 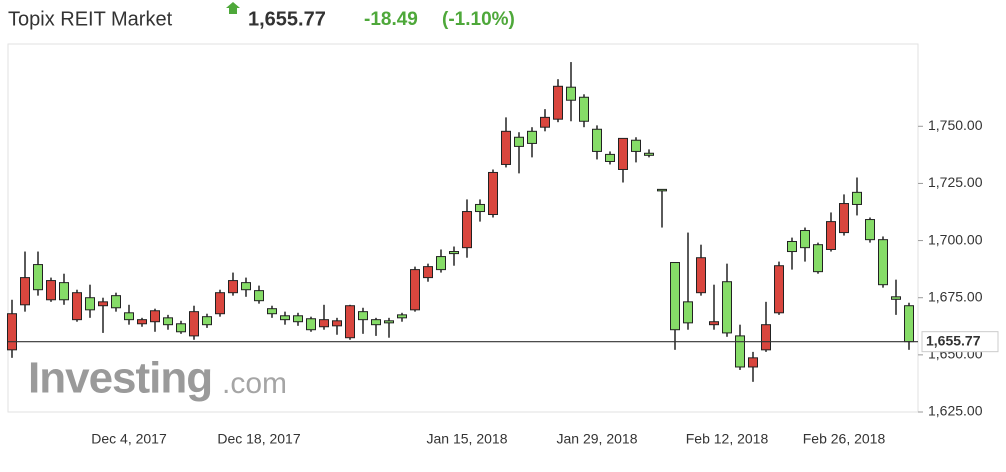 What do you see at coordinates (129, 439) in the screenshot?
I see `x-tick-label: Dec 4, 2017` at bounding box center [129, 439].